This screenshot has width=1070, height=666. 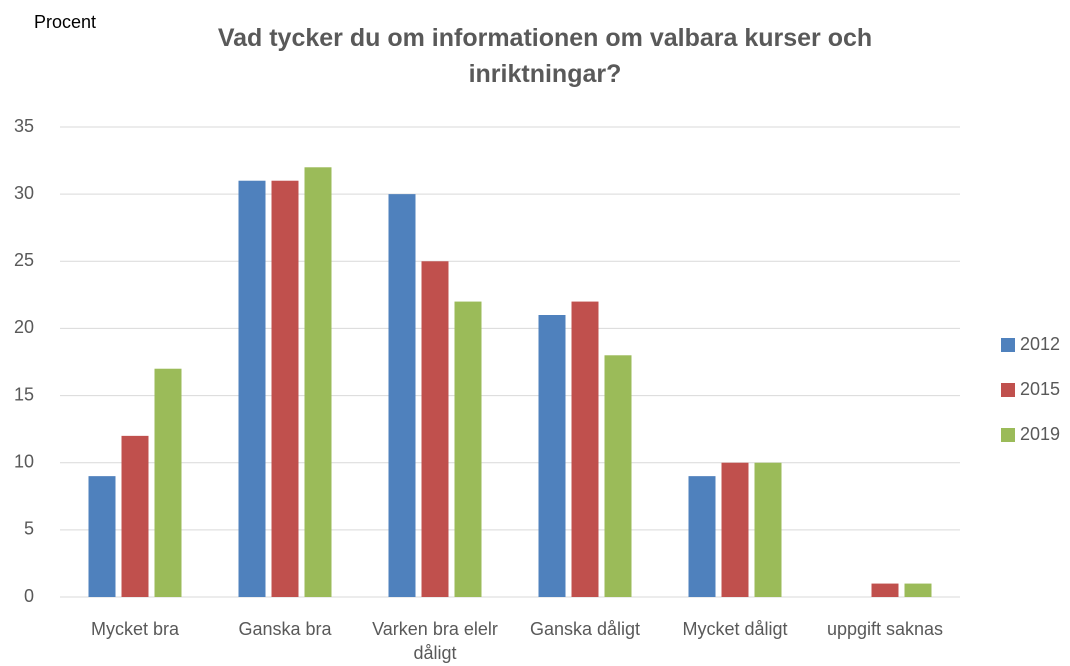 What do you see at coordinates (885, 629) in the screenshot?
I see `x-tick-label: uppgift saknas` at bounding box center [885, 629].